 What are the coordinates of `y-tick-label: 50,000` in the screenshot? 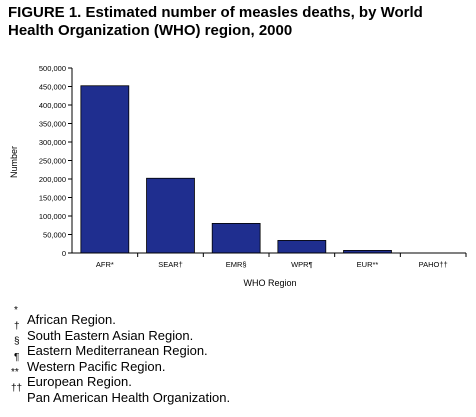 It's located at (54, 235).